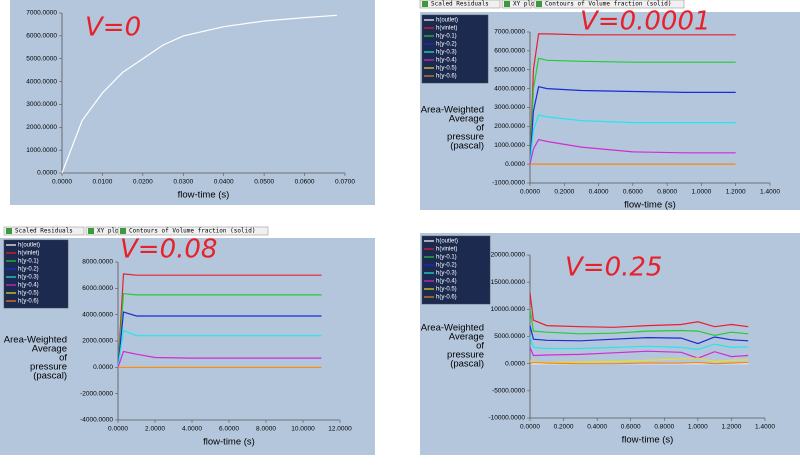  What do you see at coordinates (41, 150) in the screenshot?
I see `y-tick-label: 1000.0000` at bounding box center [41, 150].